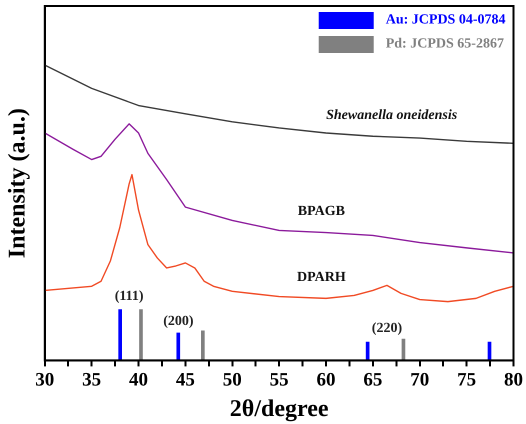  I want to click on legend-label: Au: JCPDS 04-0784, so click(446, 20).